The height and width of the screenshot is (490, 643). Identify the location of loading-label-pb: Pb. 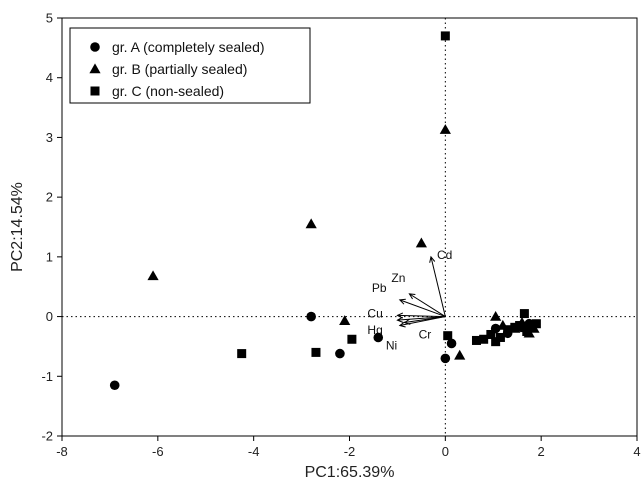
(379, 288).